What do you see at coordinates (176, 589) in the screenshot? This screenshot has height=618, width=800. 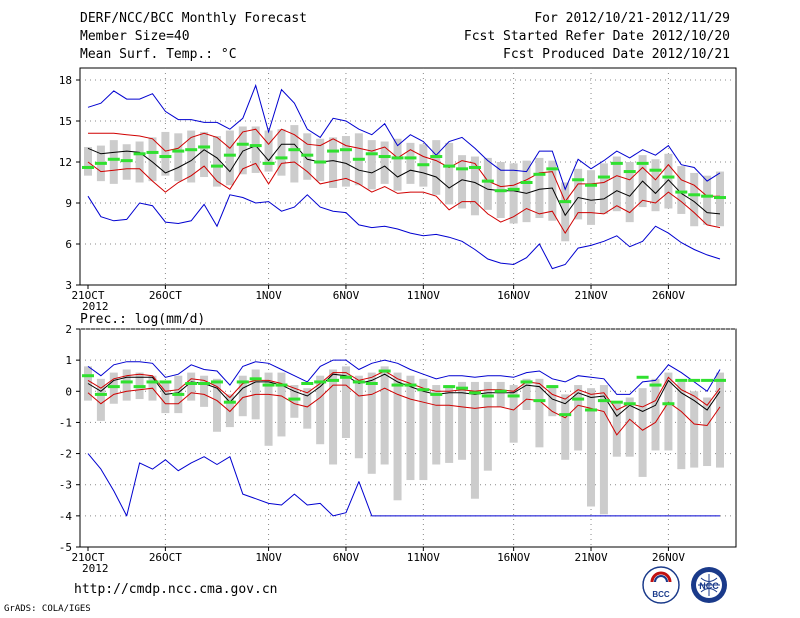 I see `website-url: http://cmdp.ncc.cma.gov.cn` at bounding box center [176, 589].